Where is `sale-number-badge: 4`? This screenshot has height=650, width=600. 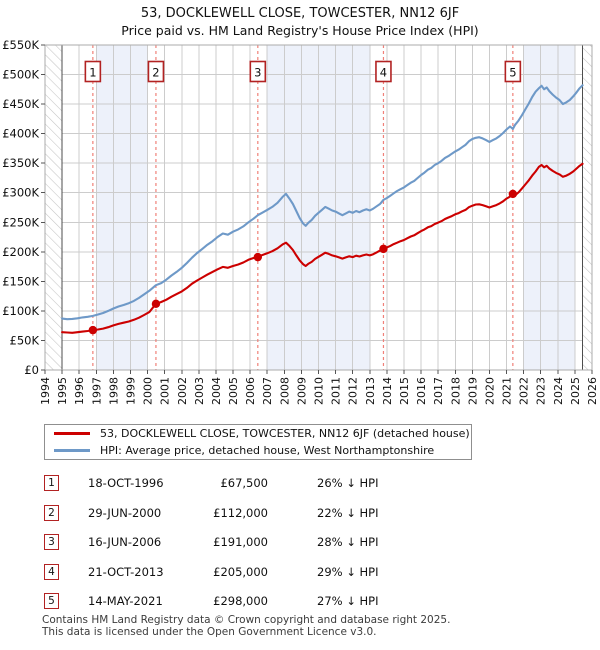 sale-number-badge: 4 is located at coordinates (51, 571).